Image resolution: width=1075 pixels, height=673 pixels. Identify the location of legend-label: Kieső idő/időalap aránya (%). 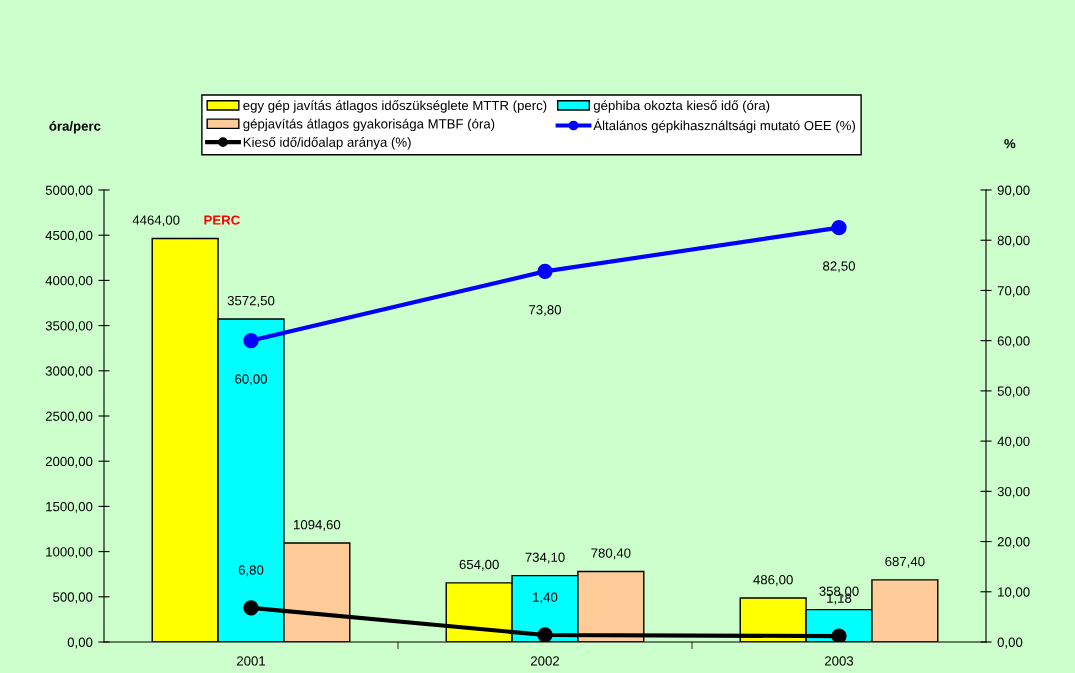
(327, 143).